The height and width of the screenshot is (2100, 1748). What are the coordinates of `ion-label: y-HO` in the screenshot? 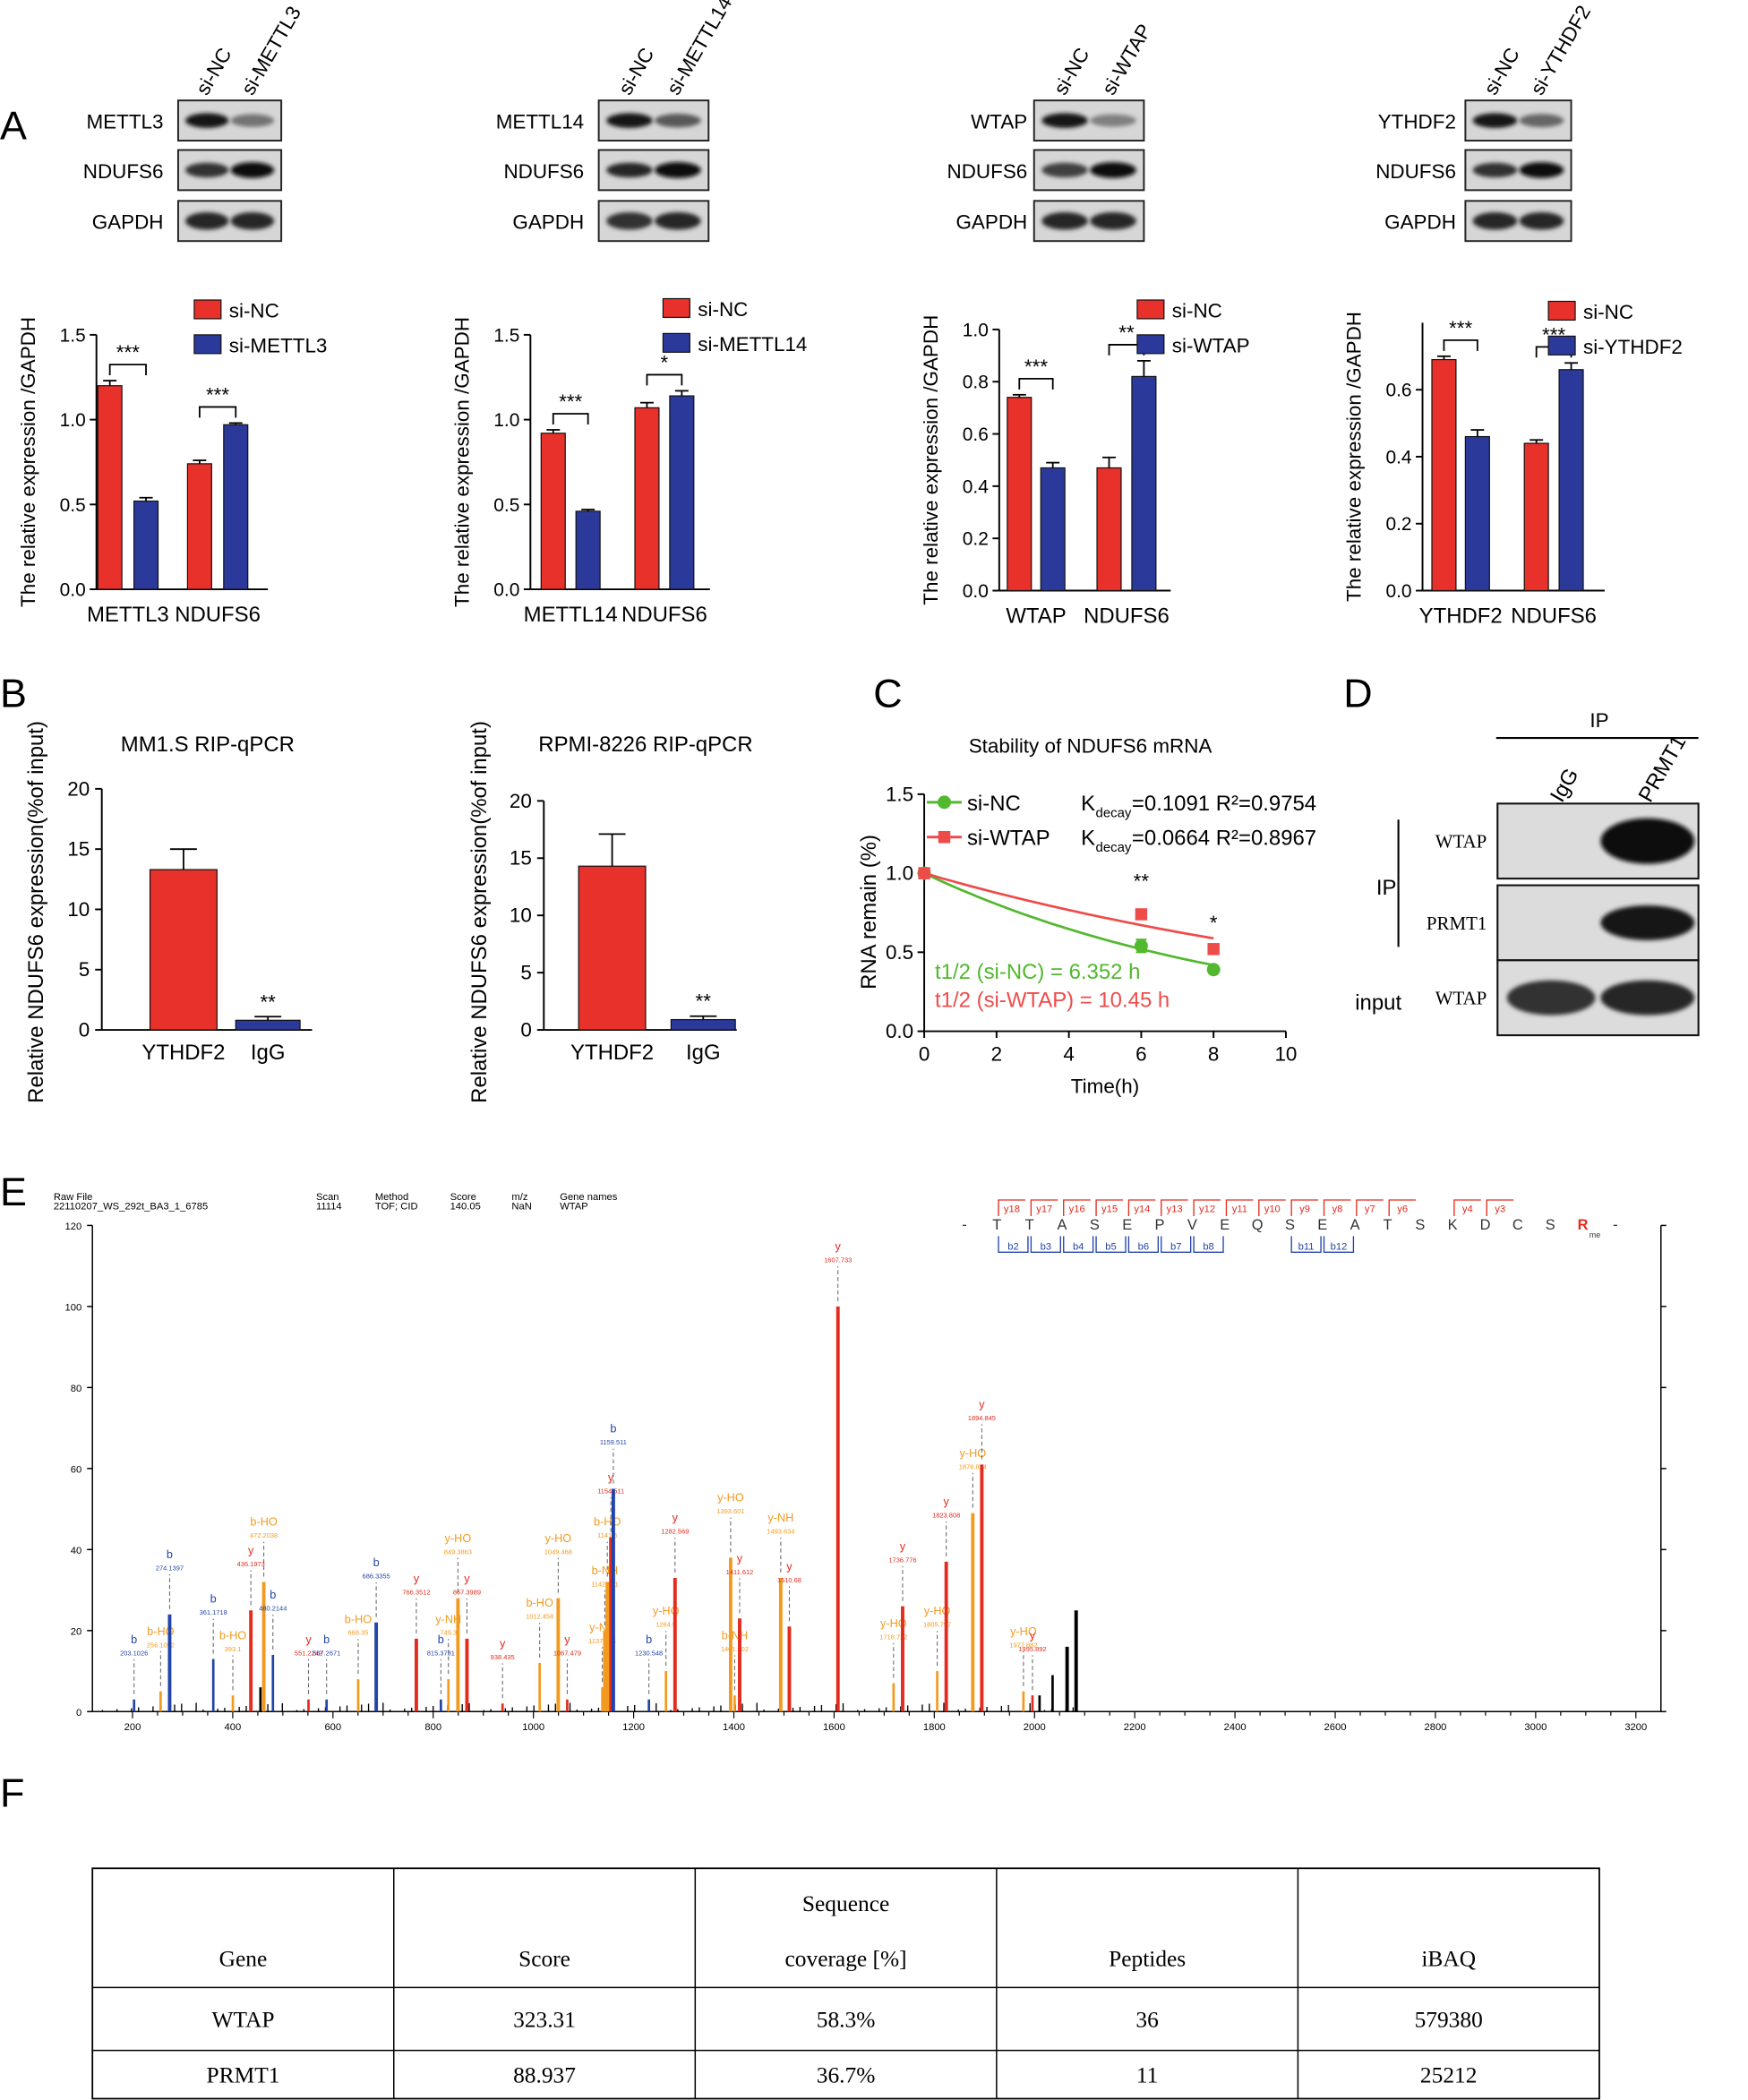 It's located at (937, 1610).